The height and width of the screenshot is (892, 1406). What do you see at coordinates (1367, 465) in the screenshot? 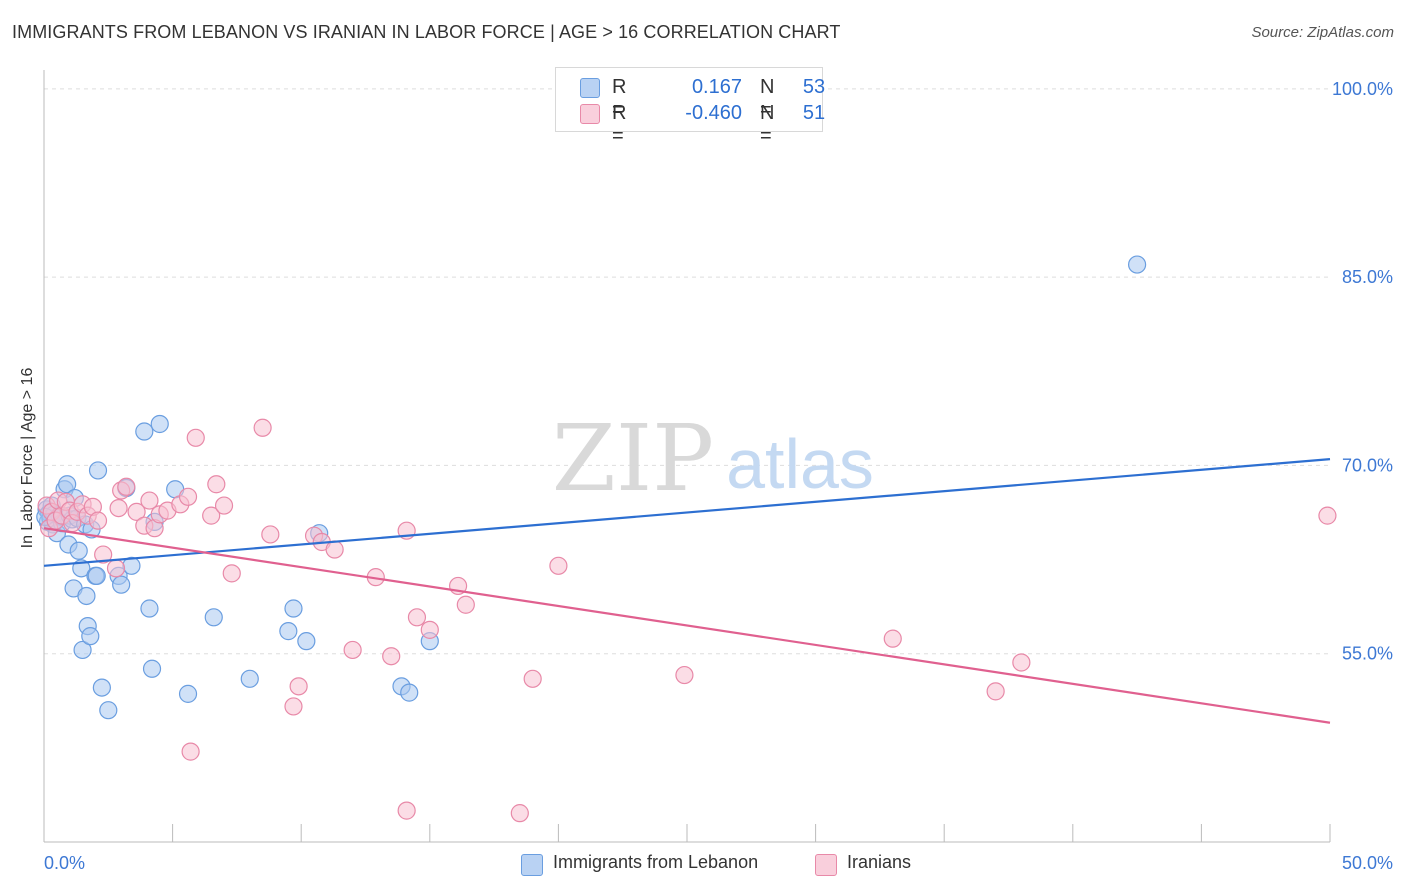
I see `y-tick-label: 70.0%` at bounding box center [1367, 465].